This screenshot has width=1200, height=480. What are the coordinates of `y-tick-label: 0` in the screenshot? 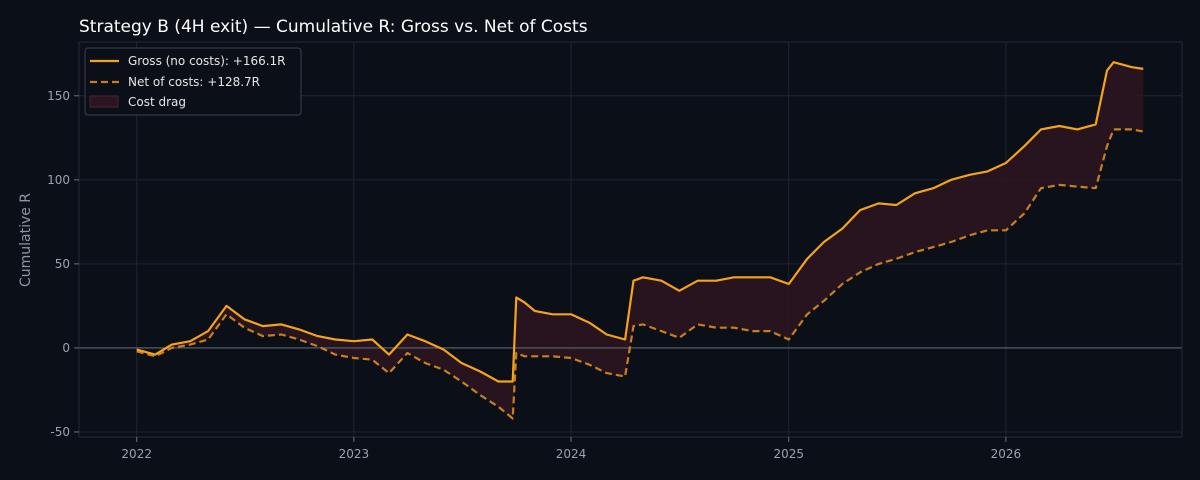 It's located at (66, 348).